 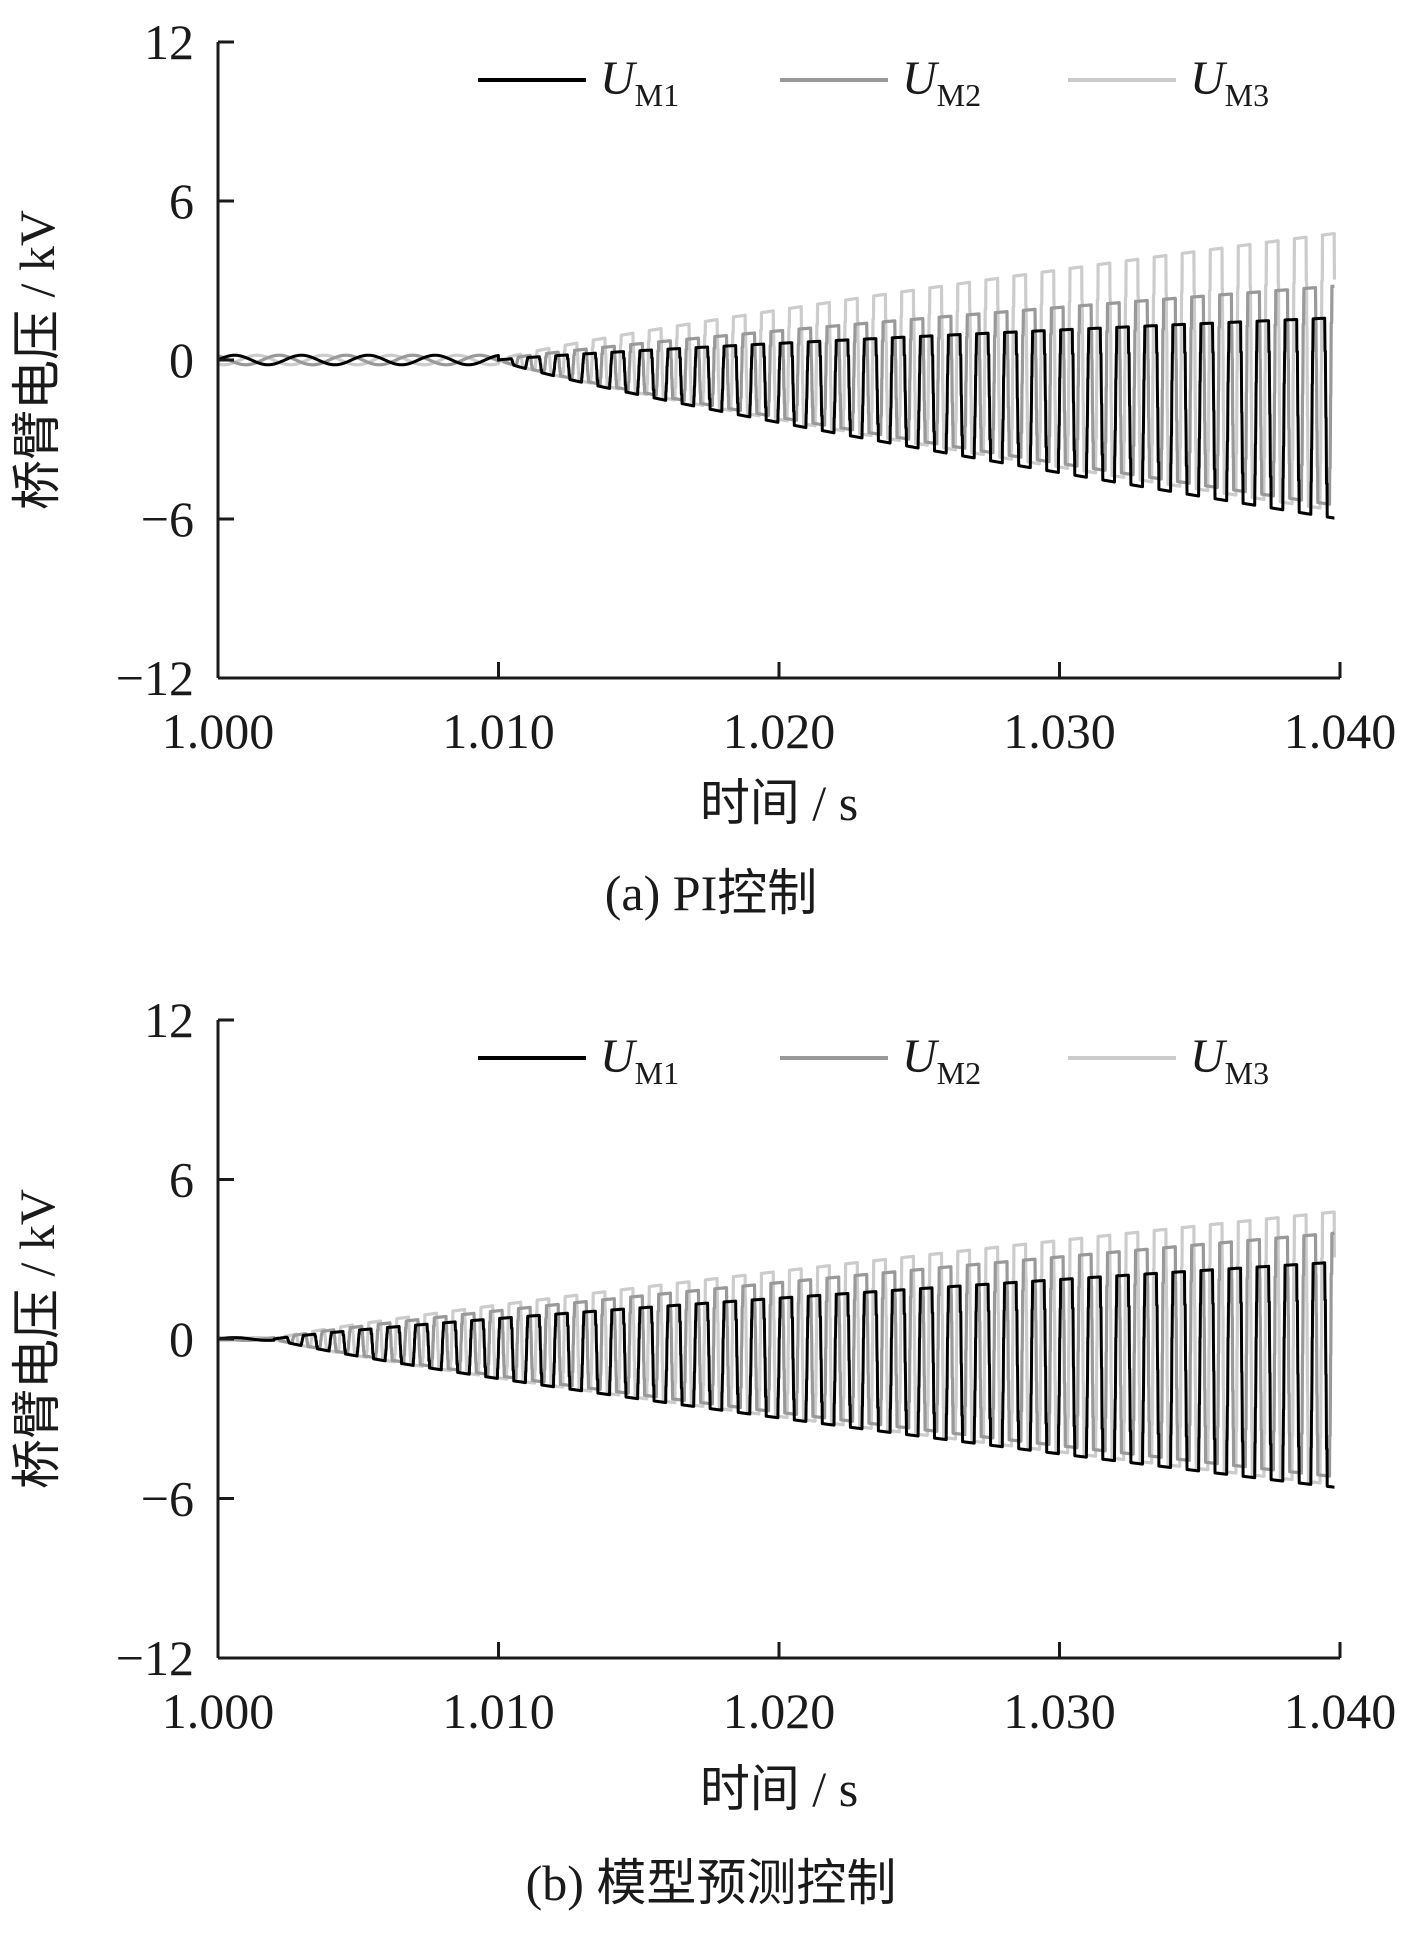 I want to click on series-line-m3, so click(x=776, y=371).